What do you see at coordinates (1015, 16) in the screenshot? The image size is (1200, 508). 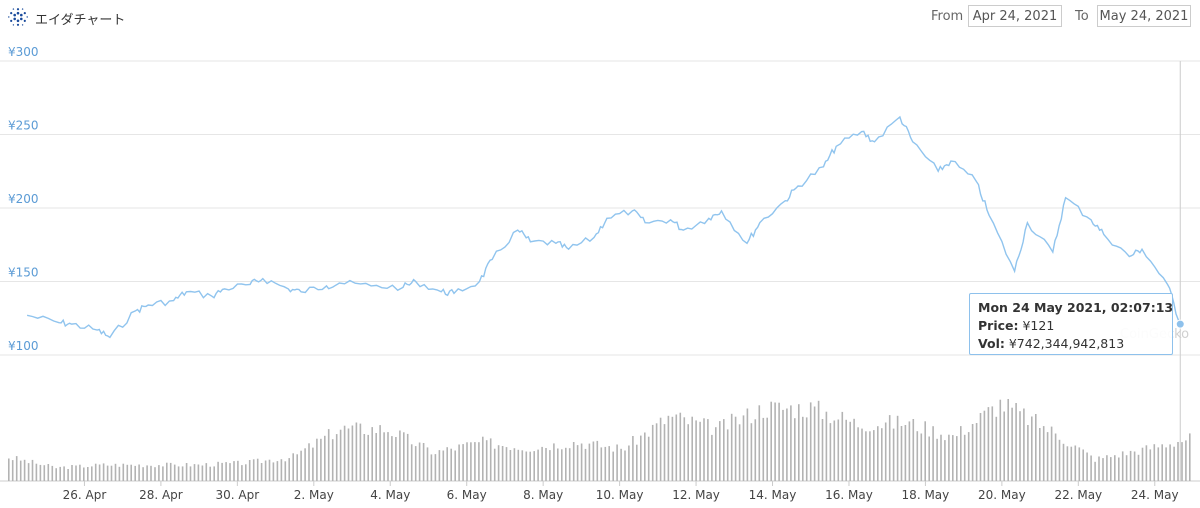 I see `from-date-input` at bounding box center [1015, 16].